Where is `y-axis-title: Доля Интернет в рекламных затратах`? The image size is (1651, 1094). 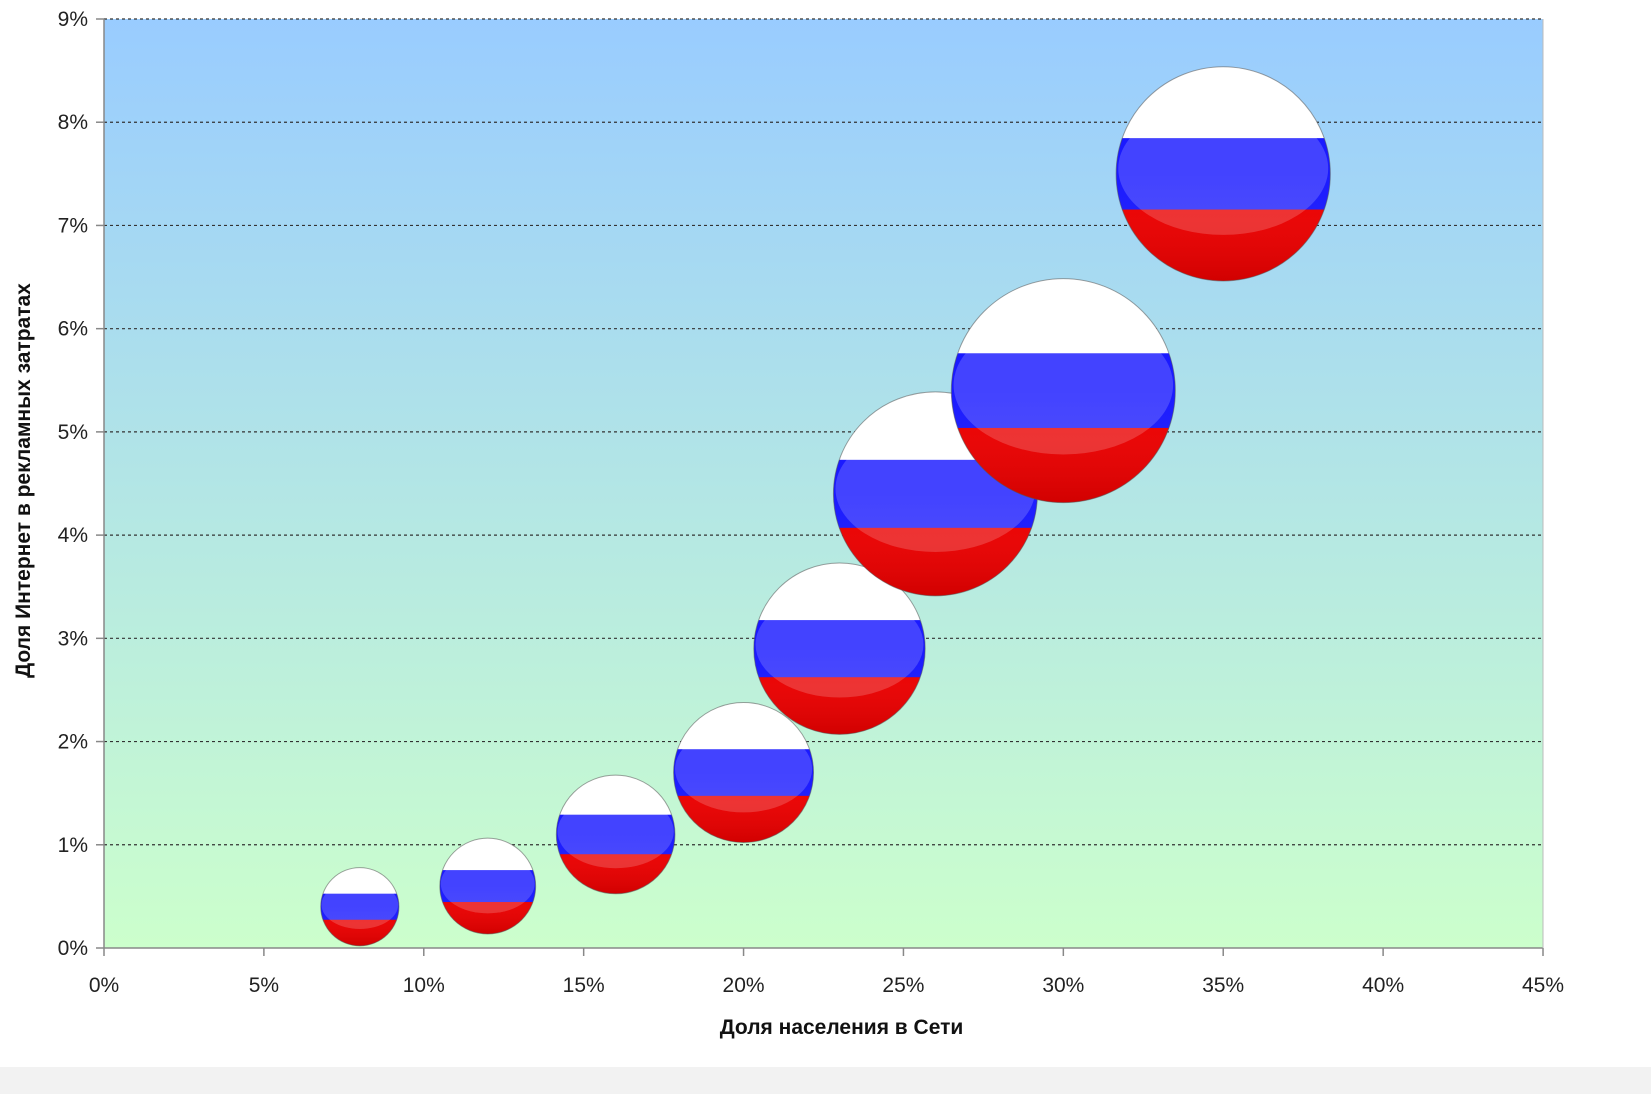
y-axis-title: Доля Интернет в рекламных затратах is located at coordinates (23, 480).